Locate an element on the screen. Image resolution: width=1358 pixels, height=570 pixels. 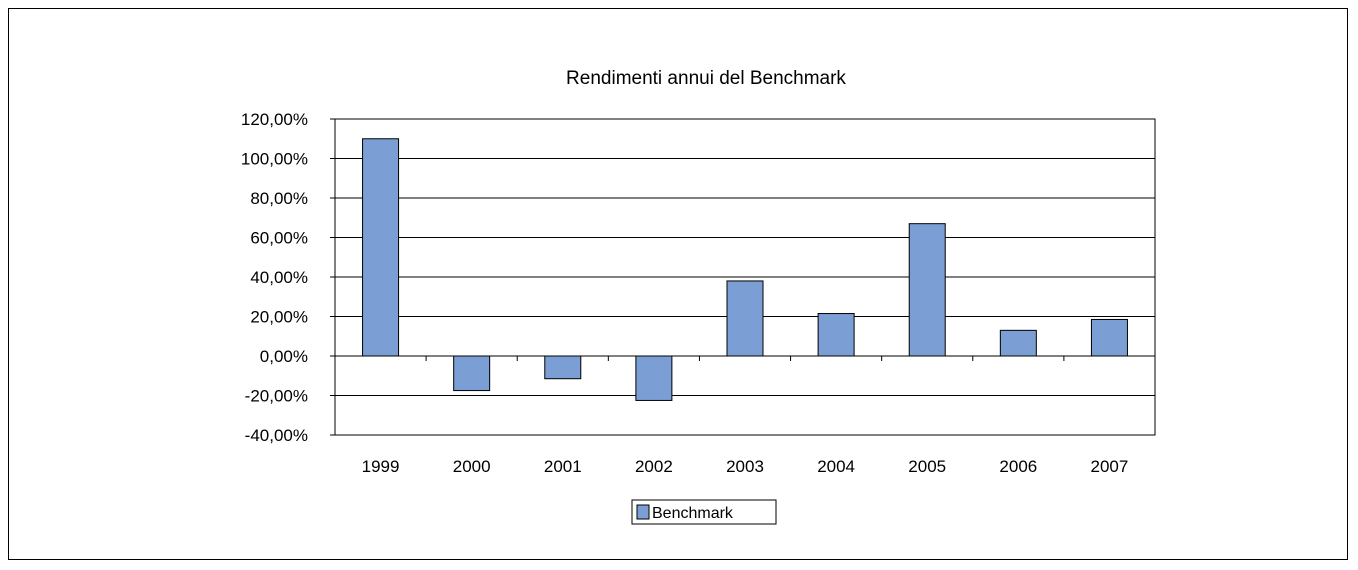
bar-2003 is located at coordinates (745, 318).